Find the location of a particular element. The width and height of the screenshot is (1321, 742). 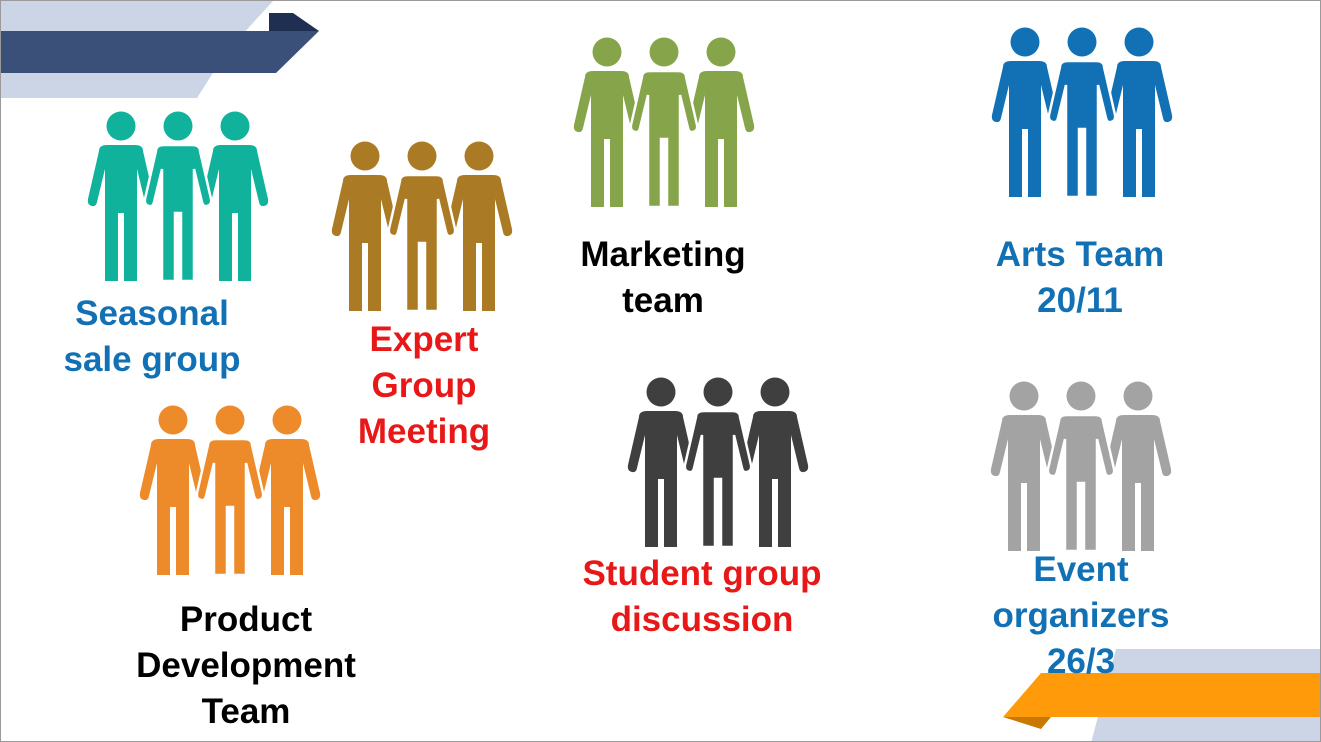

event-organizers-icon is located at coordinates (1081, 467).